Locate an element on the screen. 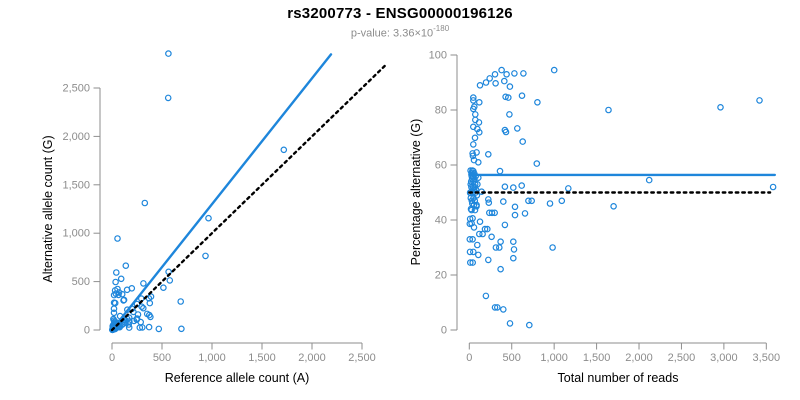  x-tick-label: 2,500 is located at coordinates (362, 358).